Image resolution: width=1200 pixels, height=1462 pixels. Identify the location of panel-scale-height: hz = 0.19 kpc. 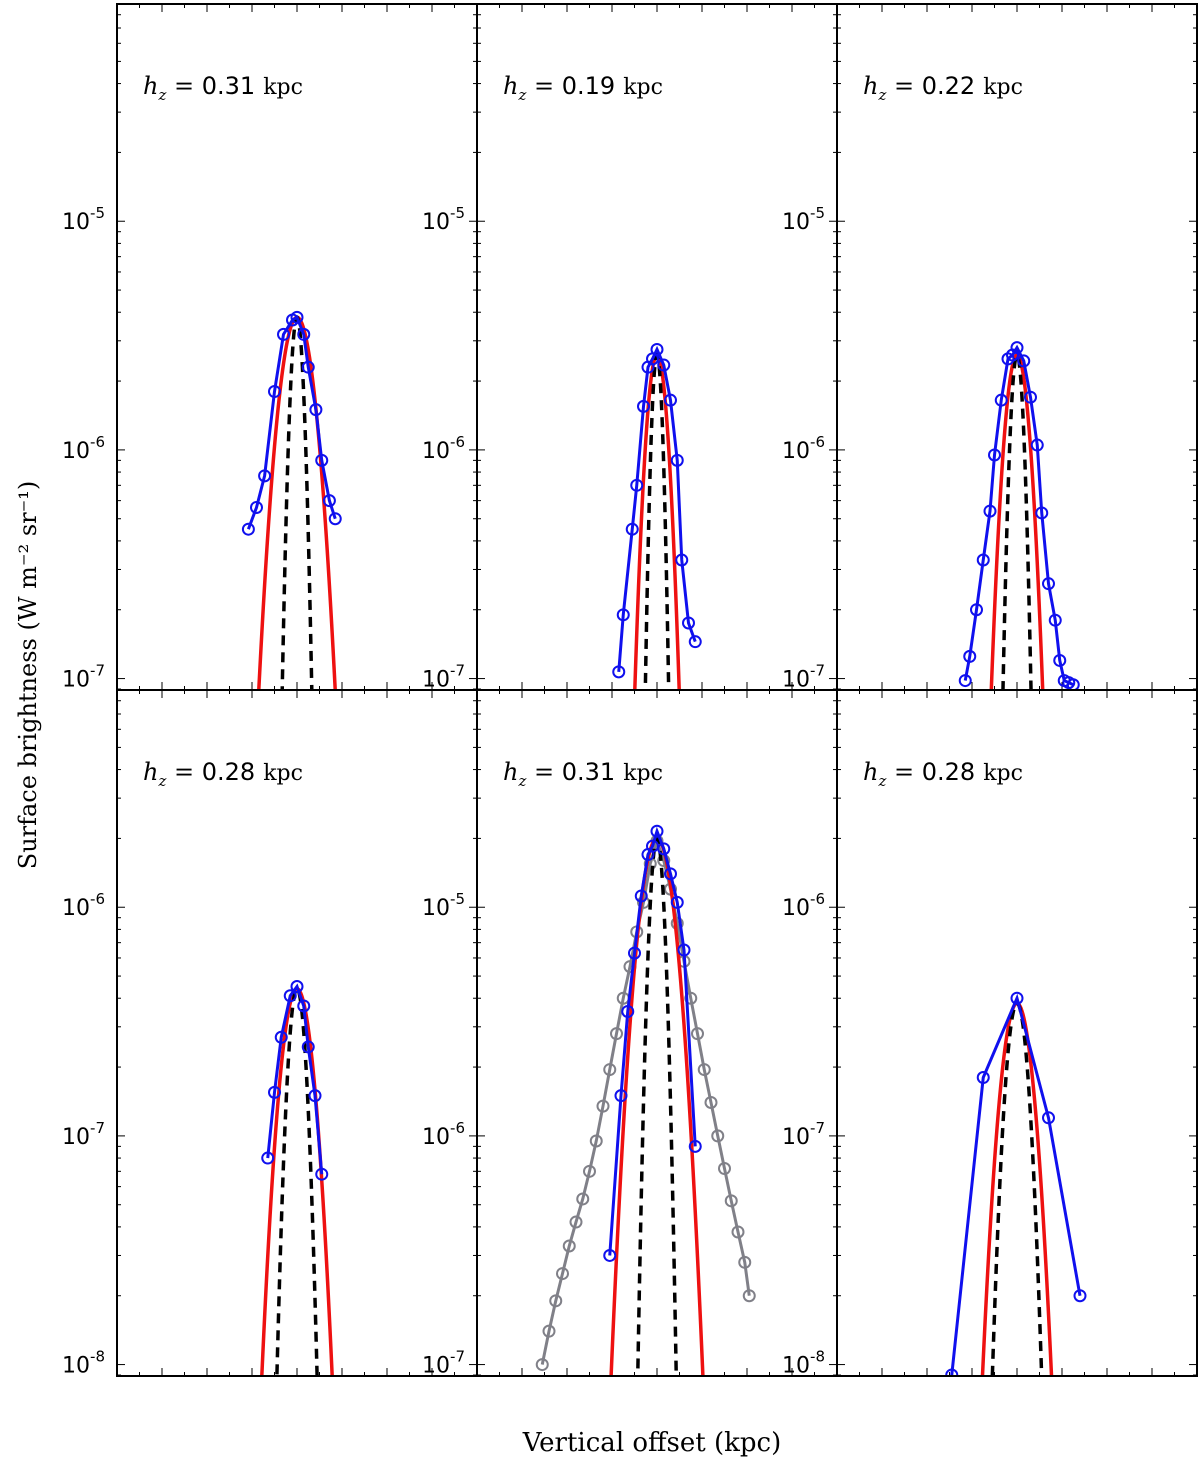
(583, 88).